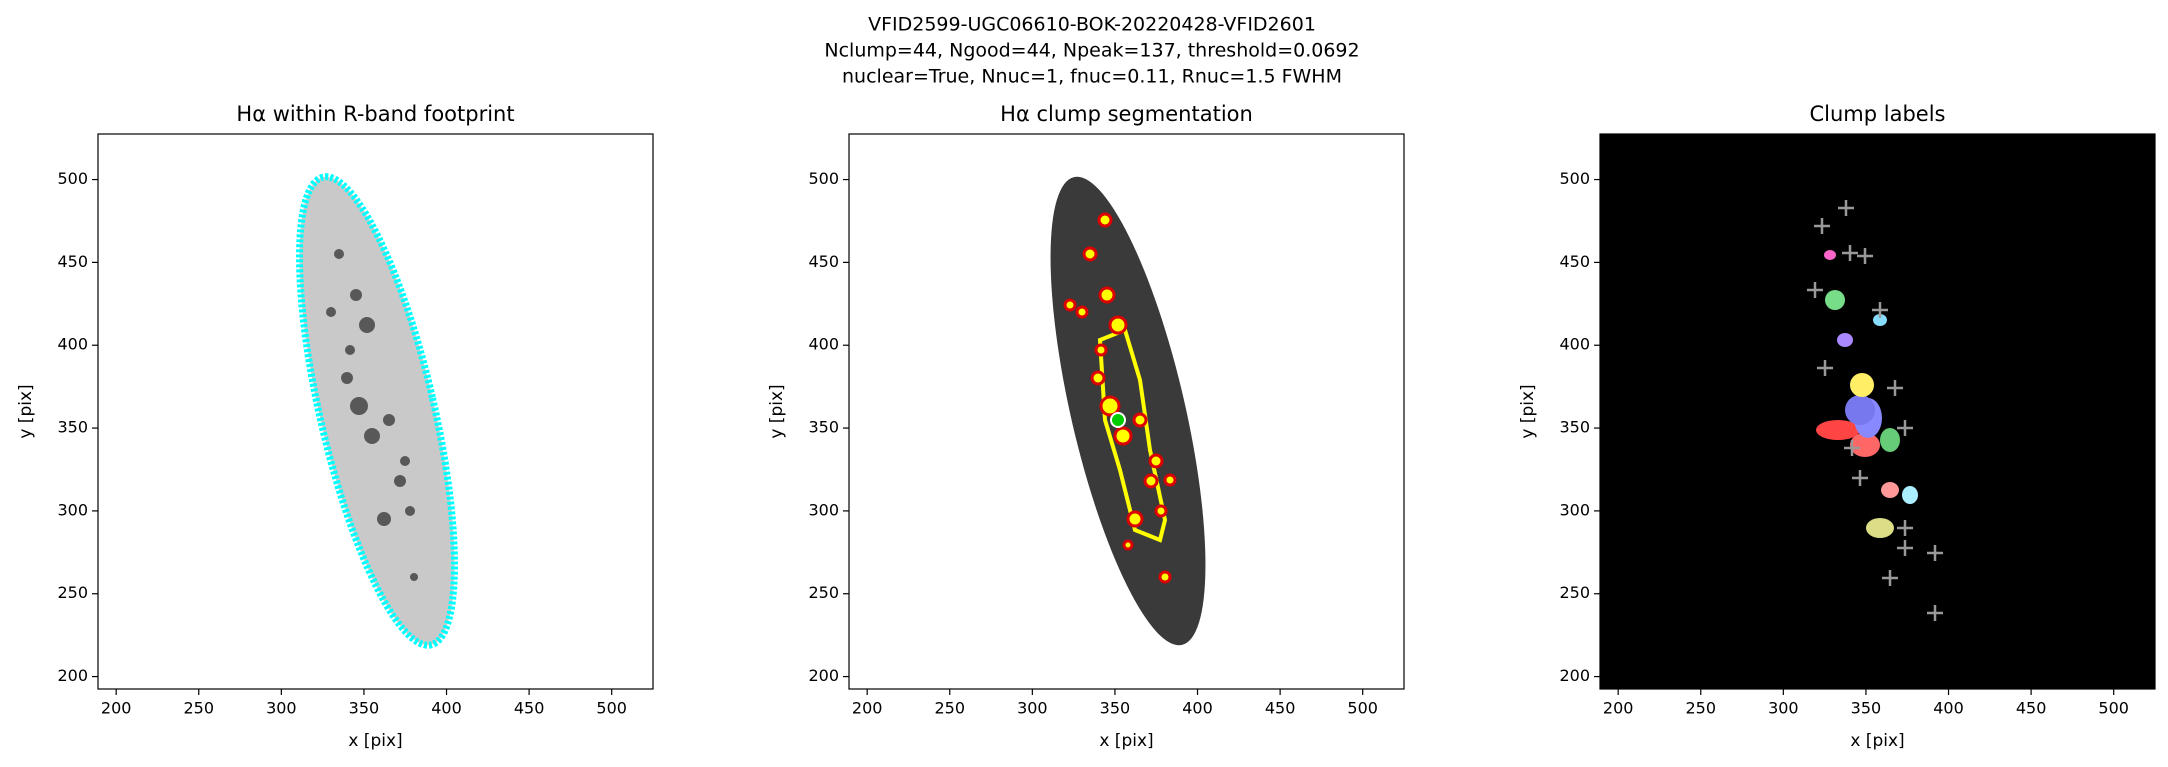 The height and width of the screenshot is (767, 2168). Describe the element at coordinates (1132, 435) in the screenshot. I see `segment` at that location.